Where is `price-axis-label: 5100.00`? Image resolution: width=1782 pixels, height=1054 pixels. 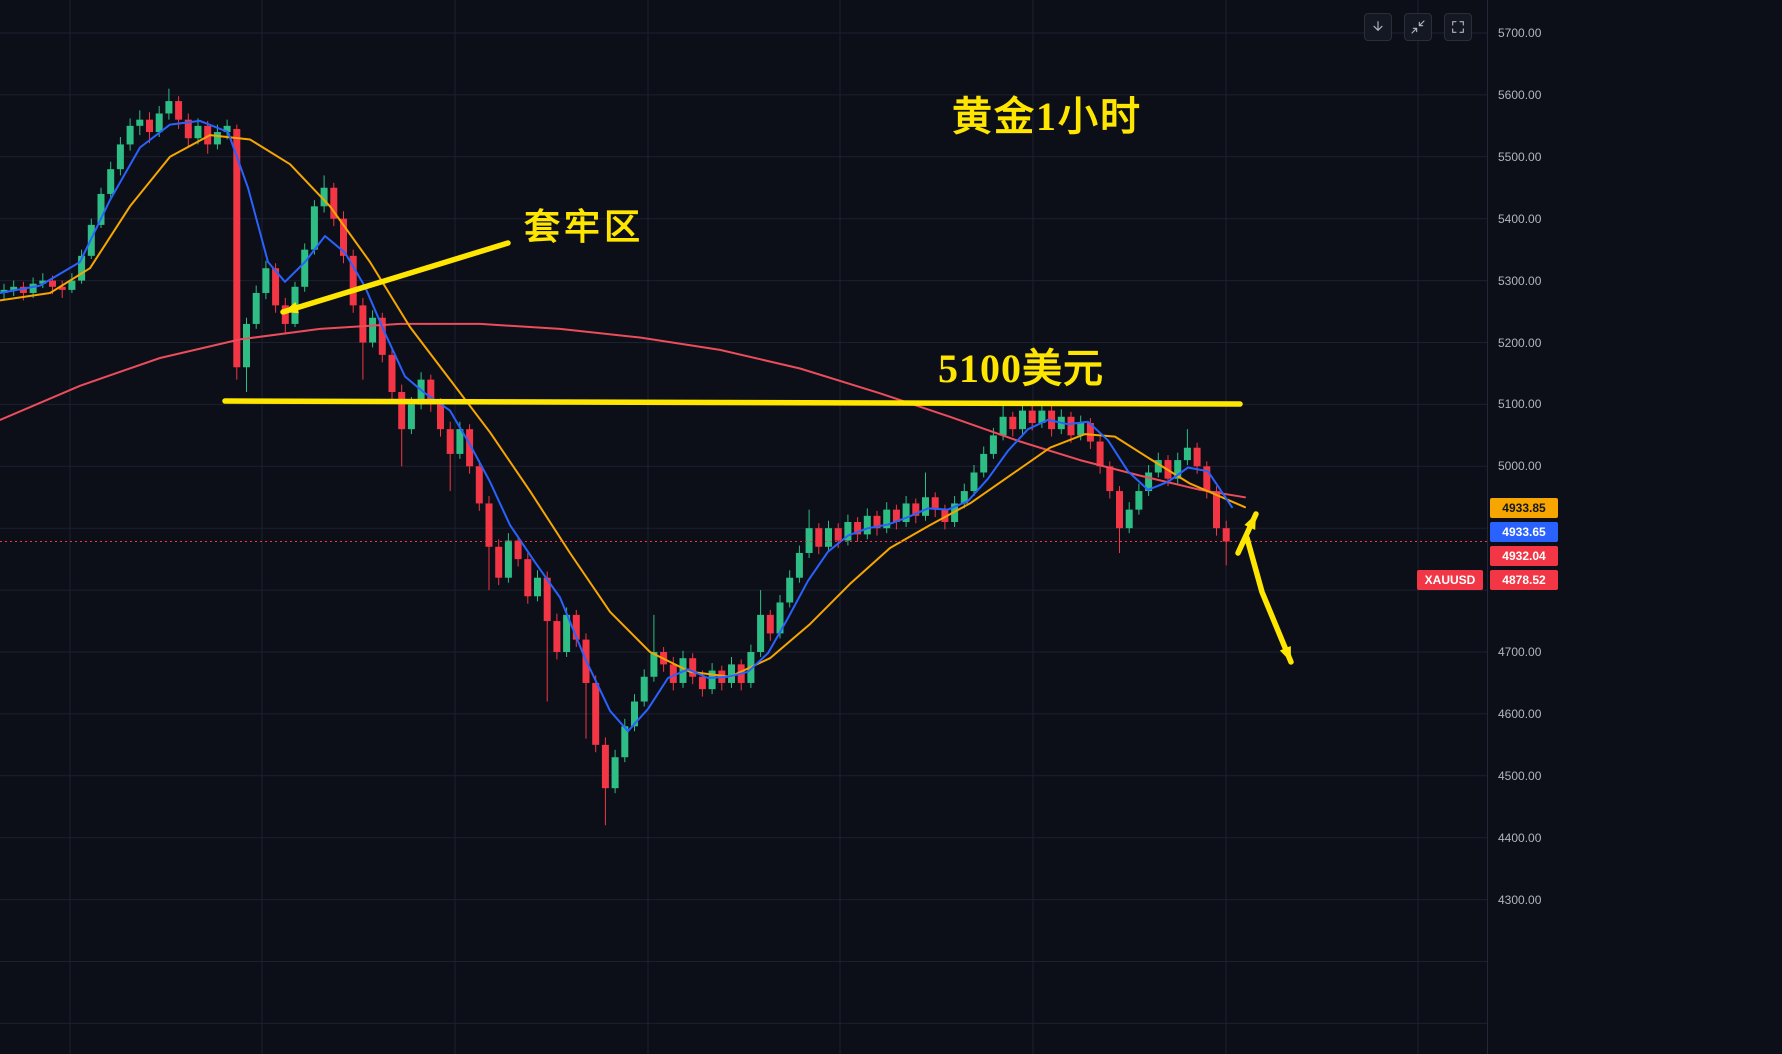 price-axis-label: 5100.00 is located at coordinates (1520, 404).